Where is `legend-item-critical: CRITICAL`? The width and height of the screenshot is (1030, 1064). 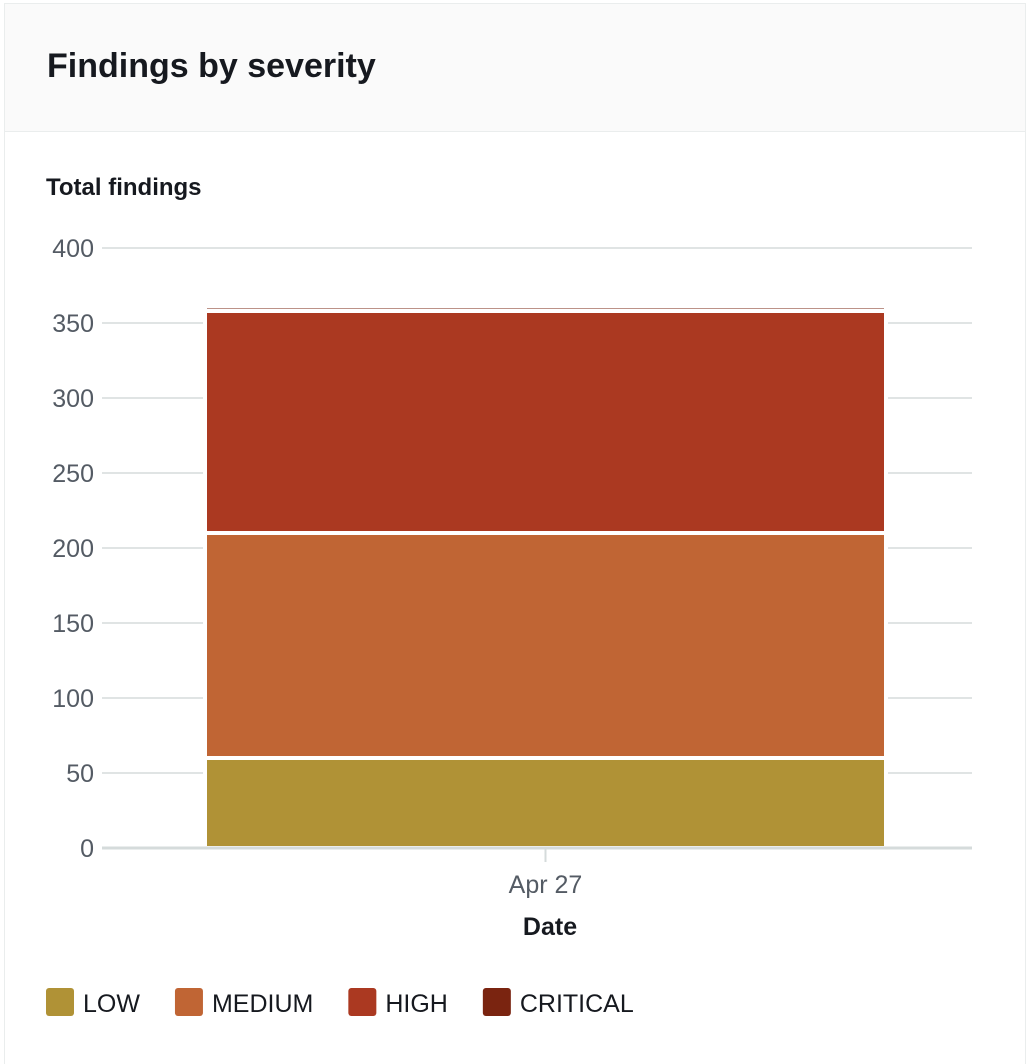 legend-item-critical: CRITICAL is located at coordinates (558, 1003).